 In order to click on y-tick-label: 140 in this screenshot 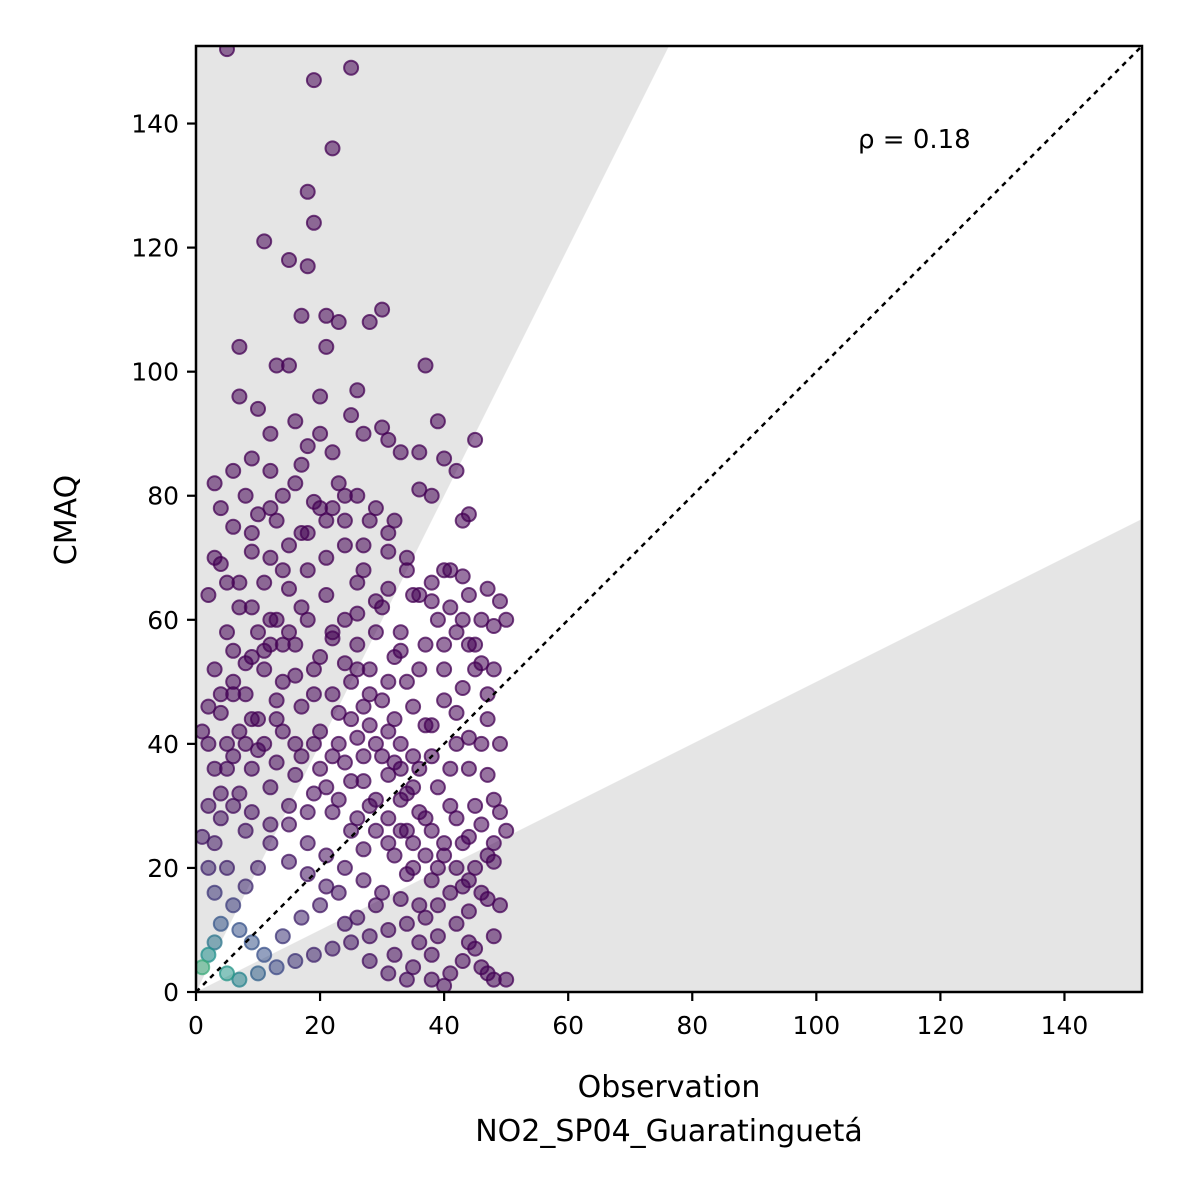, I will do `click(155, 124)`.